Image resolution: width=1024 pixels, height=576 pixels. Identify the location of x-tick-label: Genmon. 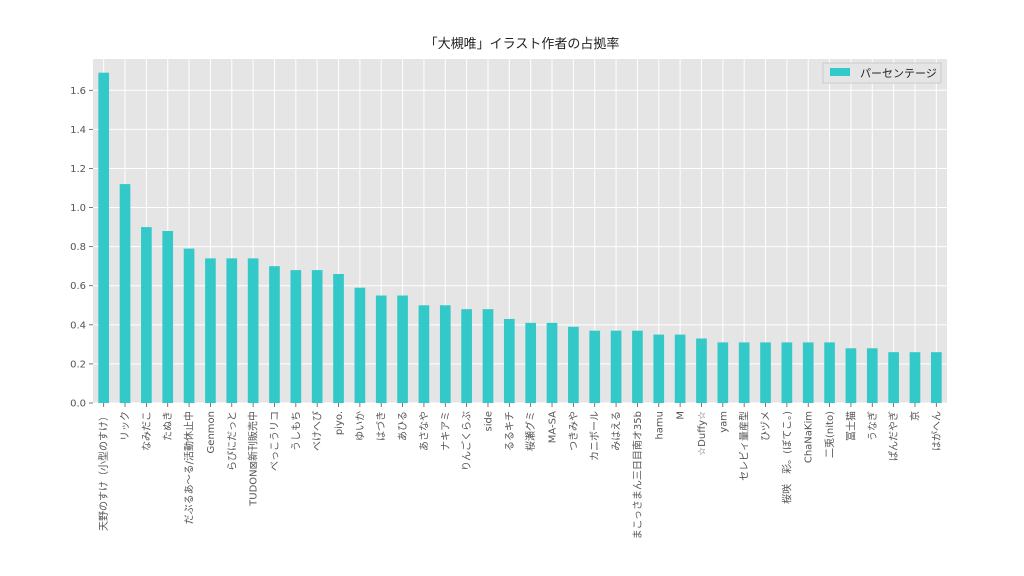
(211, 432).